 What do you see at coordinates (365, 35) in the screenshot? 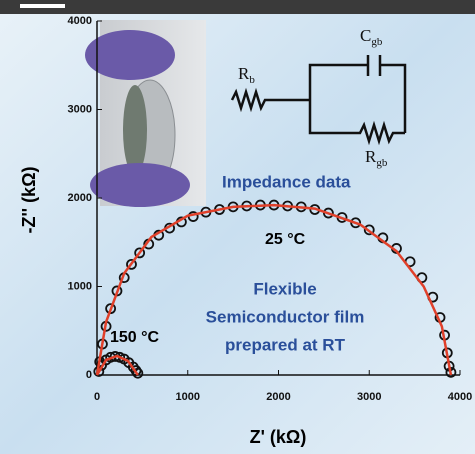
I see `symbol: C` at bounding box center [365, 35].